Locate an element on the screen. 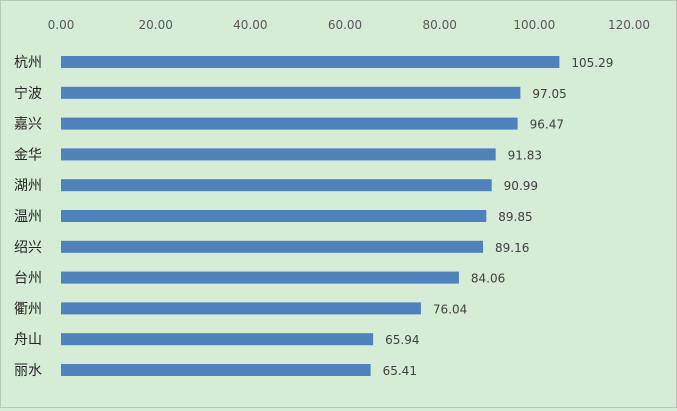 This screenshot has width=677, height=411. x-tick-label: 40.00 is located at coordinates (250, 25).